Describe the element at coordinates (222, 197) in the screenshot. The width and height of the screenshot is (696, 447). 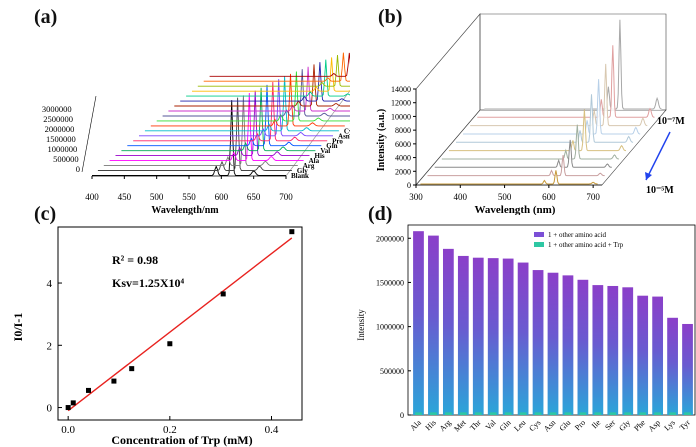
I see `x-tick-label: 600` at that location.